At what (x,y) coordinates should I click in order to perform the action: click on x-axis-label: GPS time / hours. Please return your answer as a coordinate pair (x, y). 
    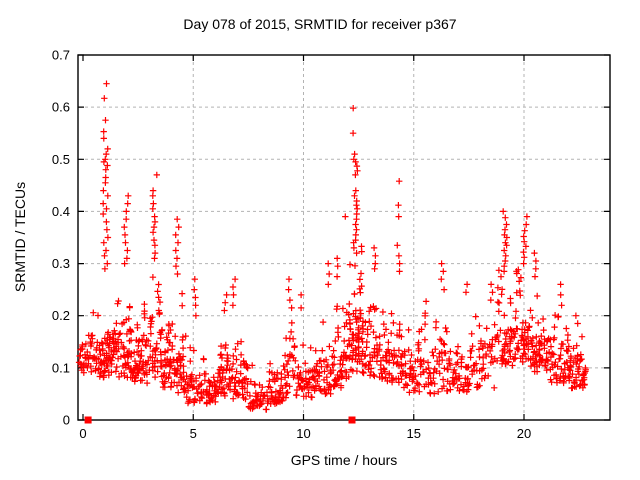
    Looking at the image, I should click on (344, 460).